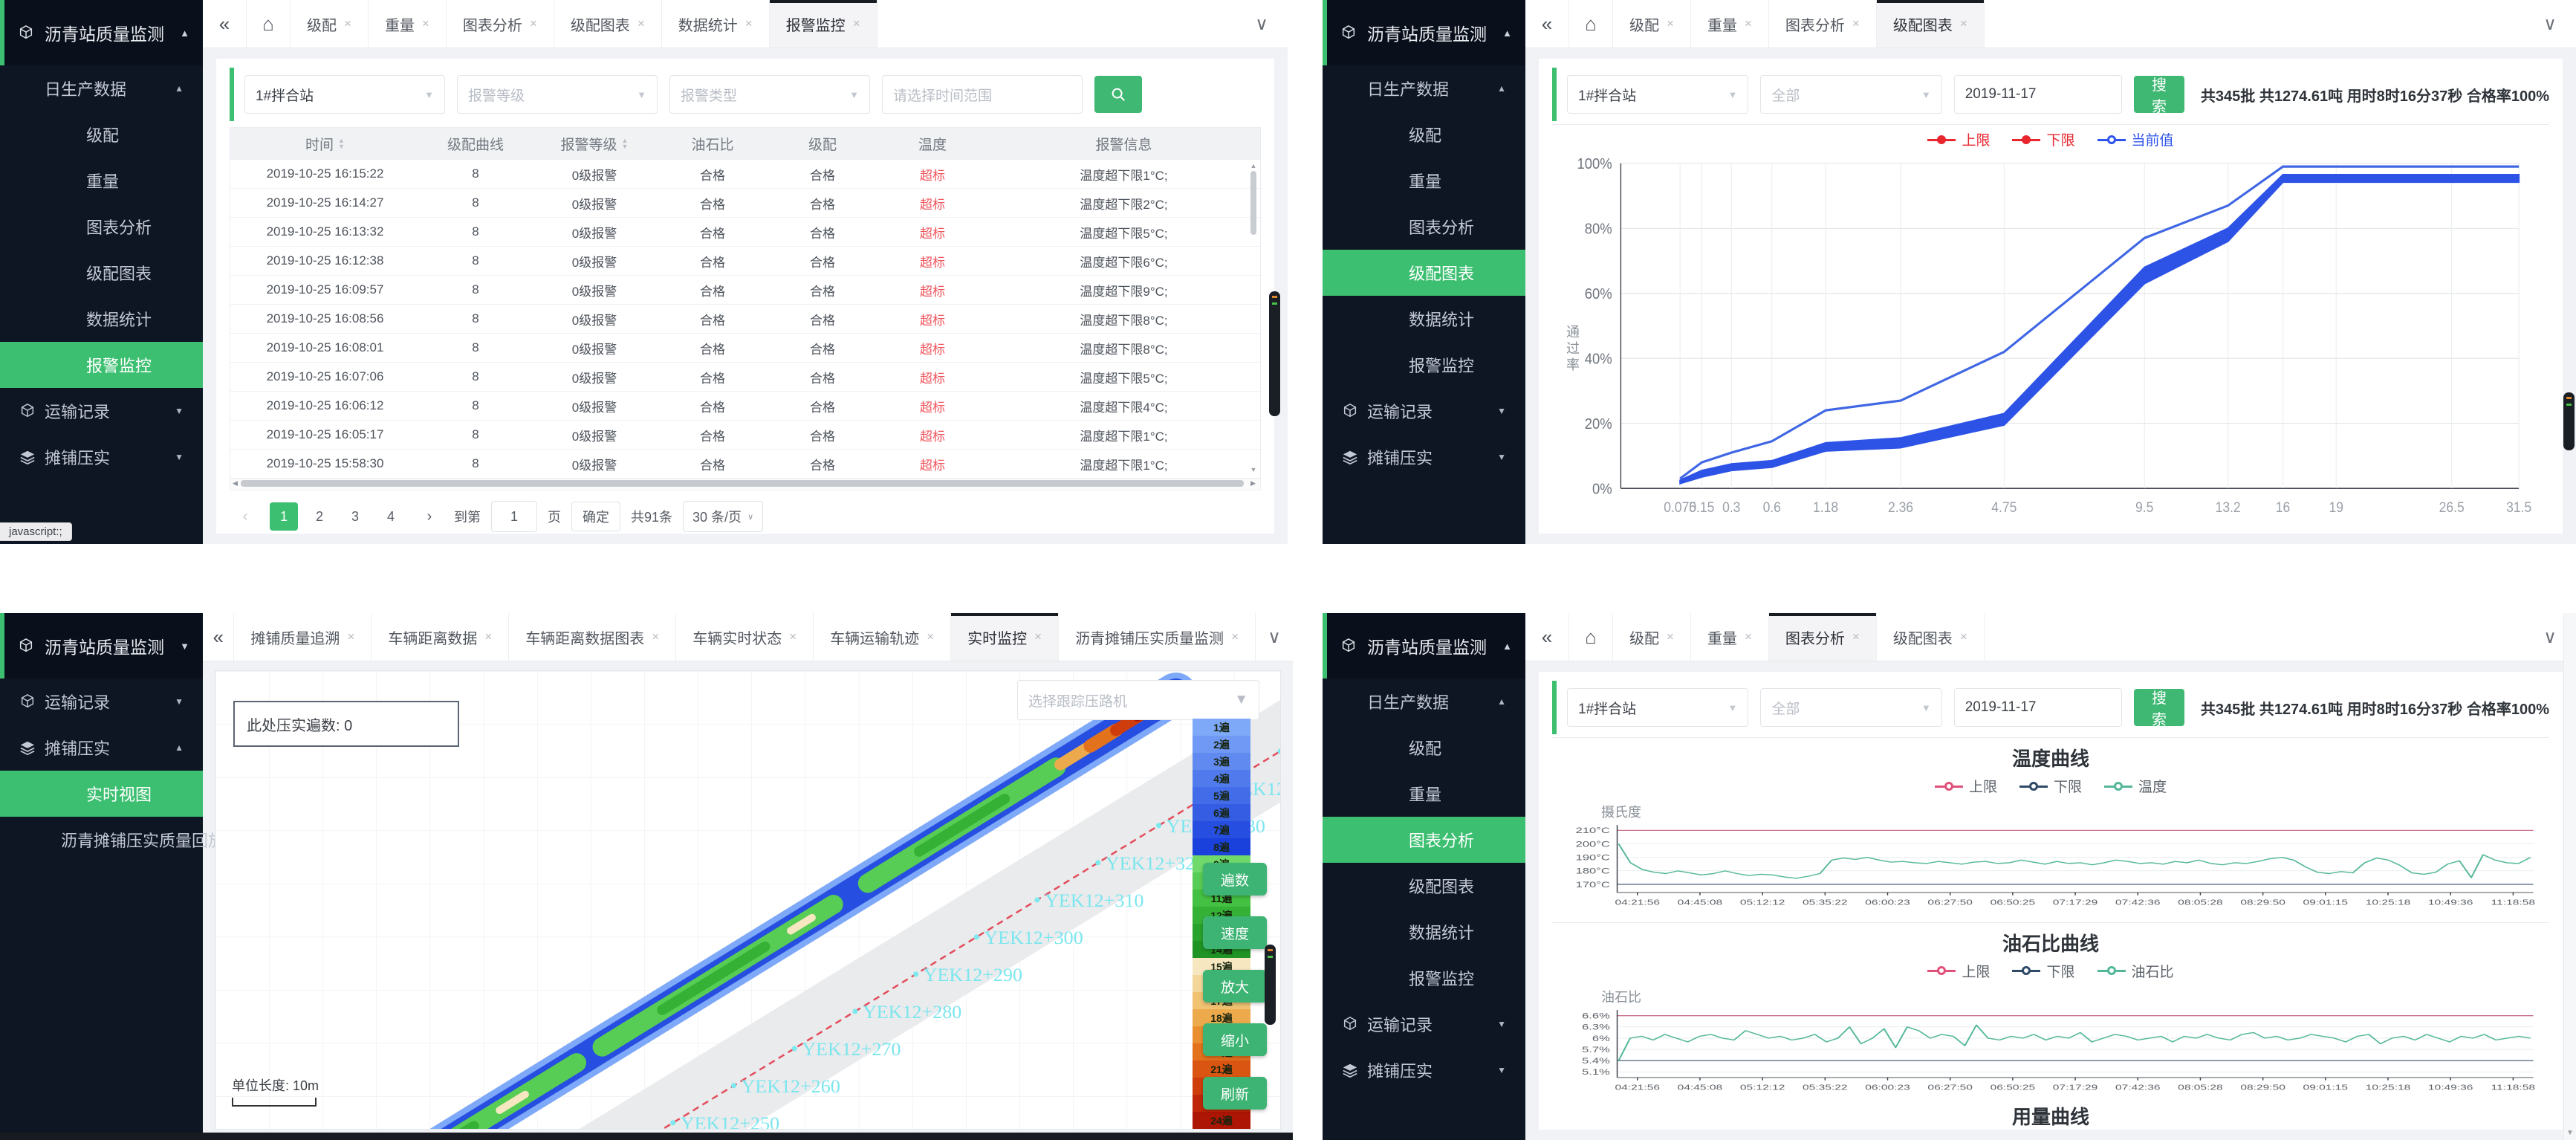 The image size is (2576, 1140). I want to click on tab: 实时监控 ×, so click(1005, 637).